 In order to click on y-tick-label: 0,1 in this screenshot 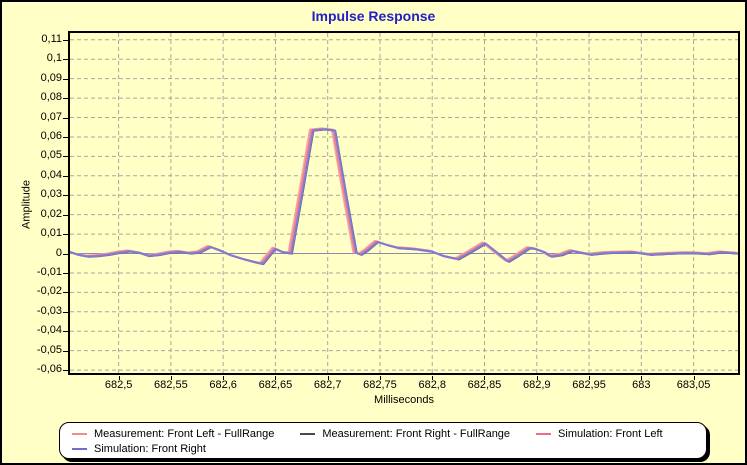, I will do `click(54, 58)`.